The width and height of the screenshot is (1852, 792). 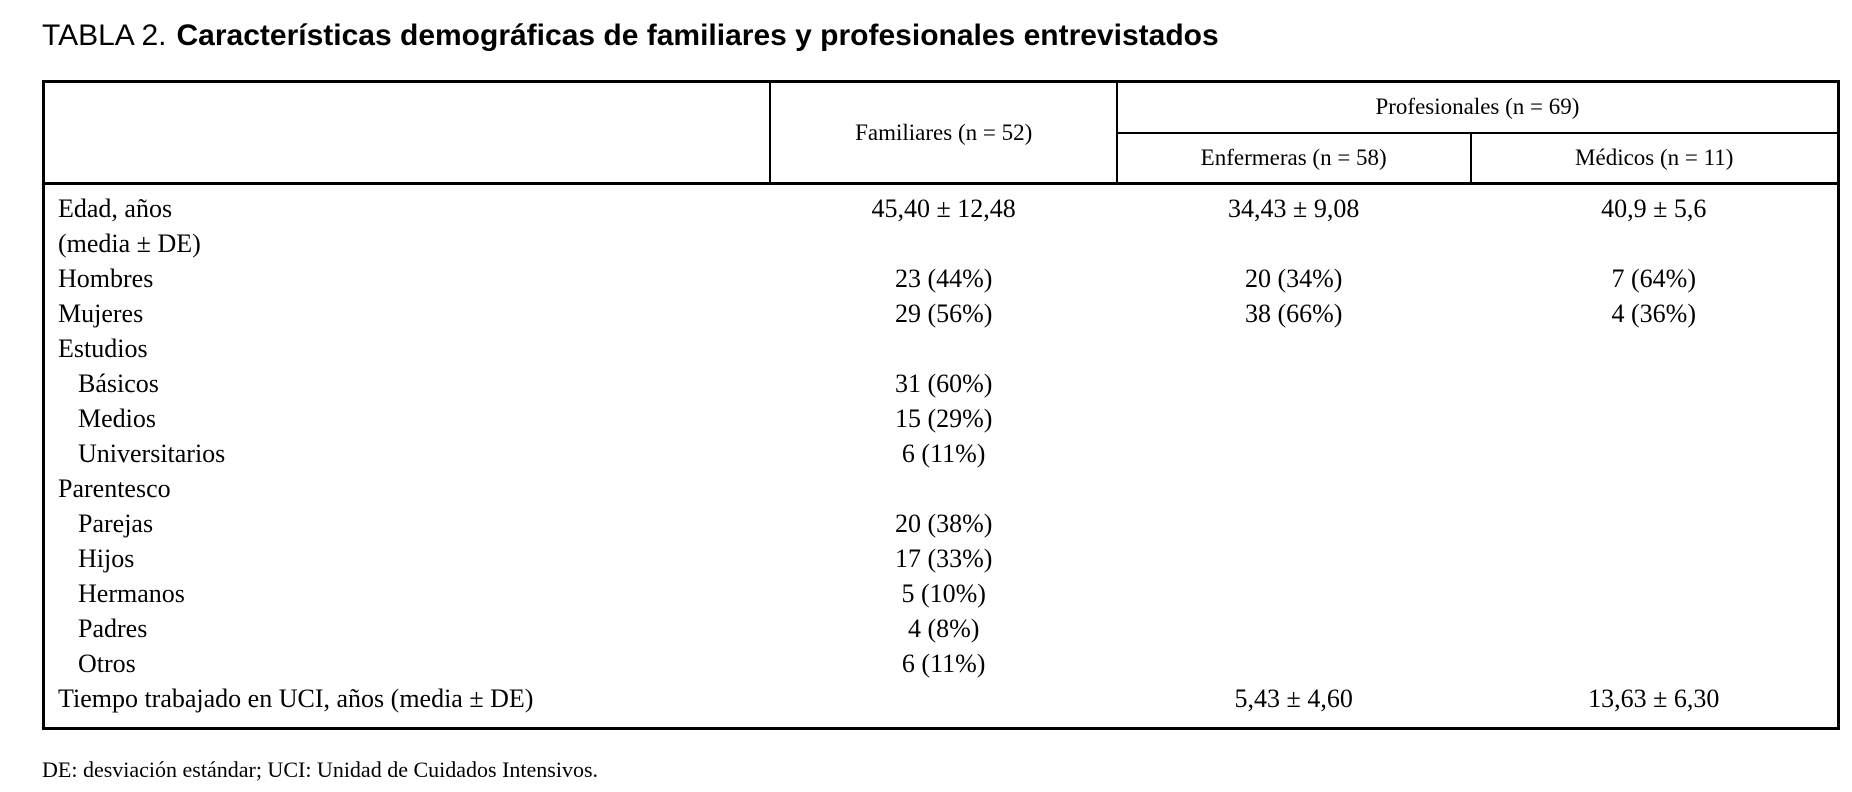 I want to click on table-row-universitarios: Universitarios 6 (11%), so click(x=941, y=453).